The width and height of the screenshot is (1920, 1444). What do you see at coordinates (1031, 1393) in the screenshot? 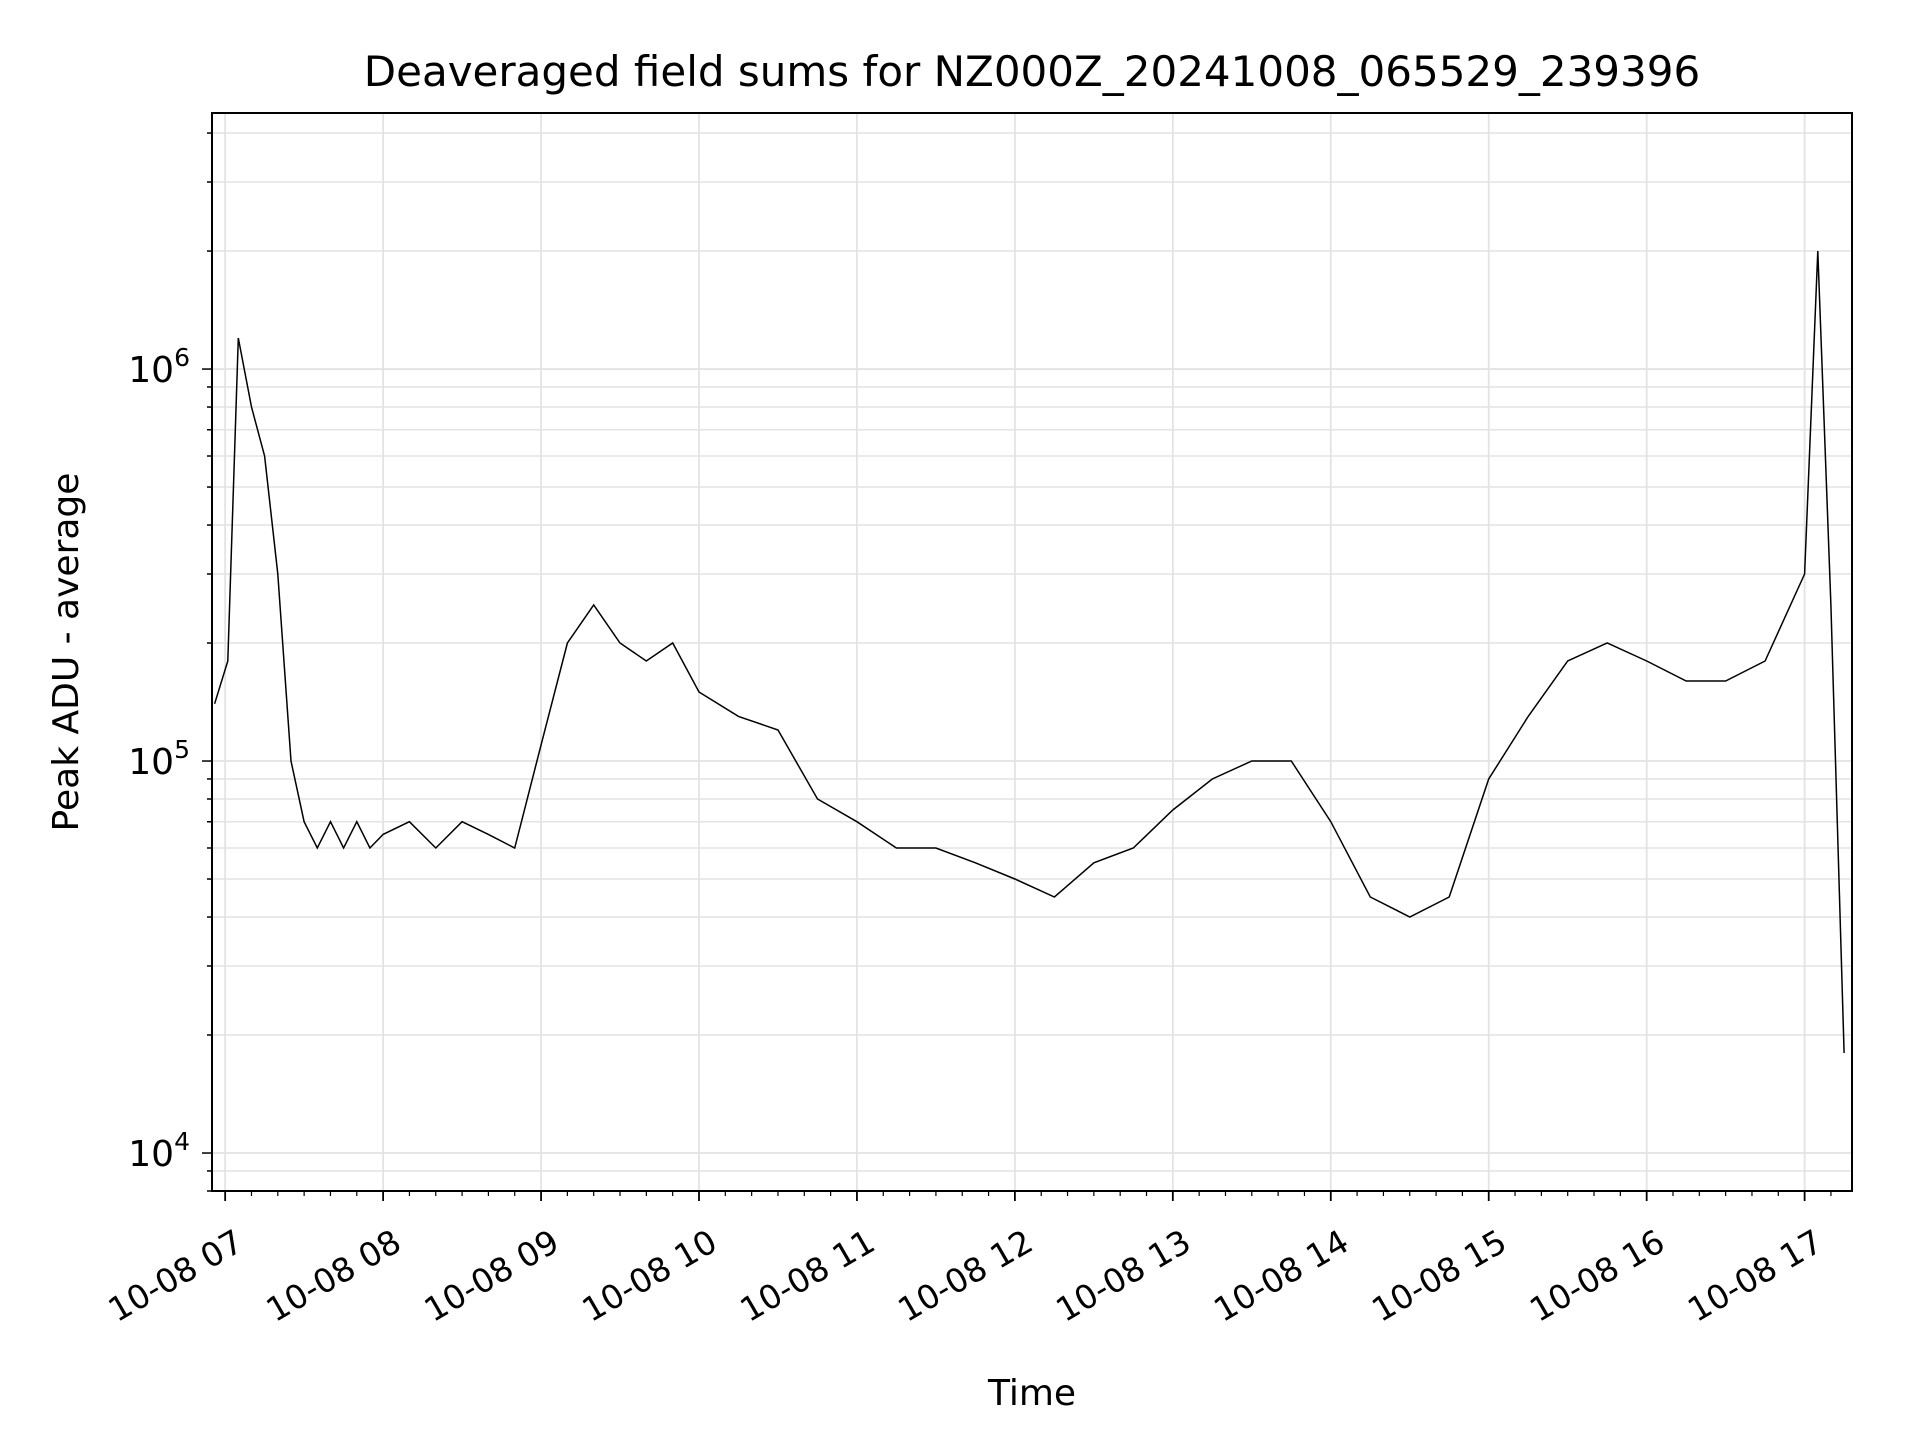
I see `x-axis-label: Time` at bounding box center [1031, 1393].